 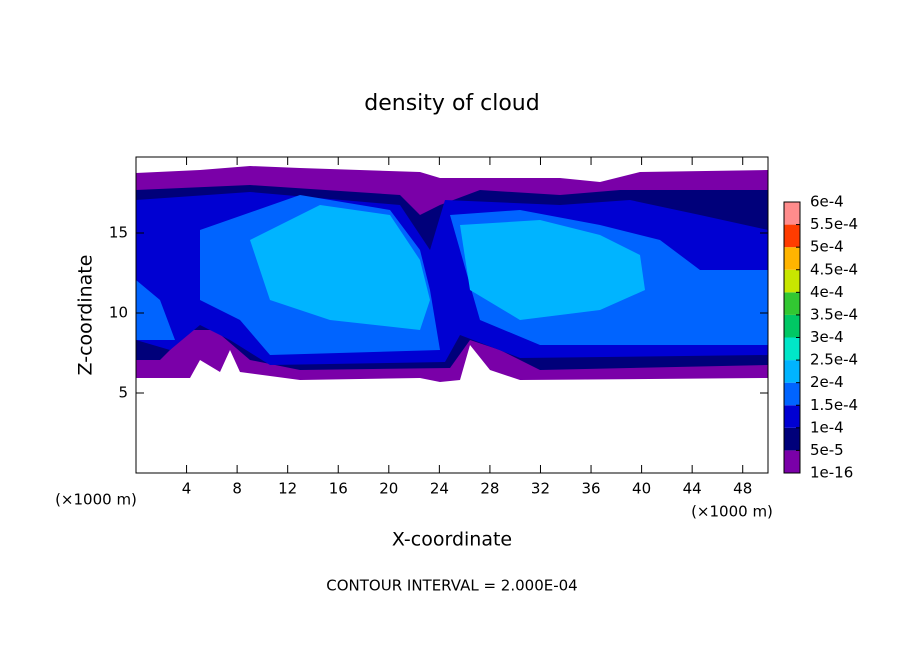 What do you see at coordinates (692, 489) in the screenshot?
I see `x-tick-label: 44` at bounding box center [692, 489].